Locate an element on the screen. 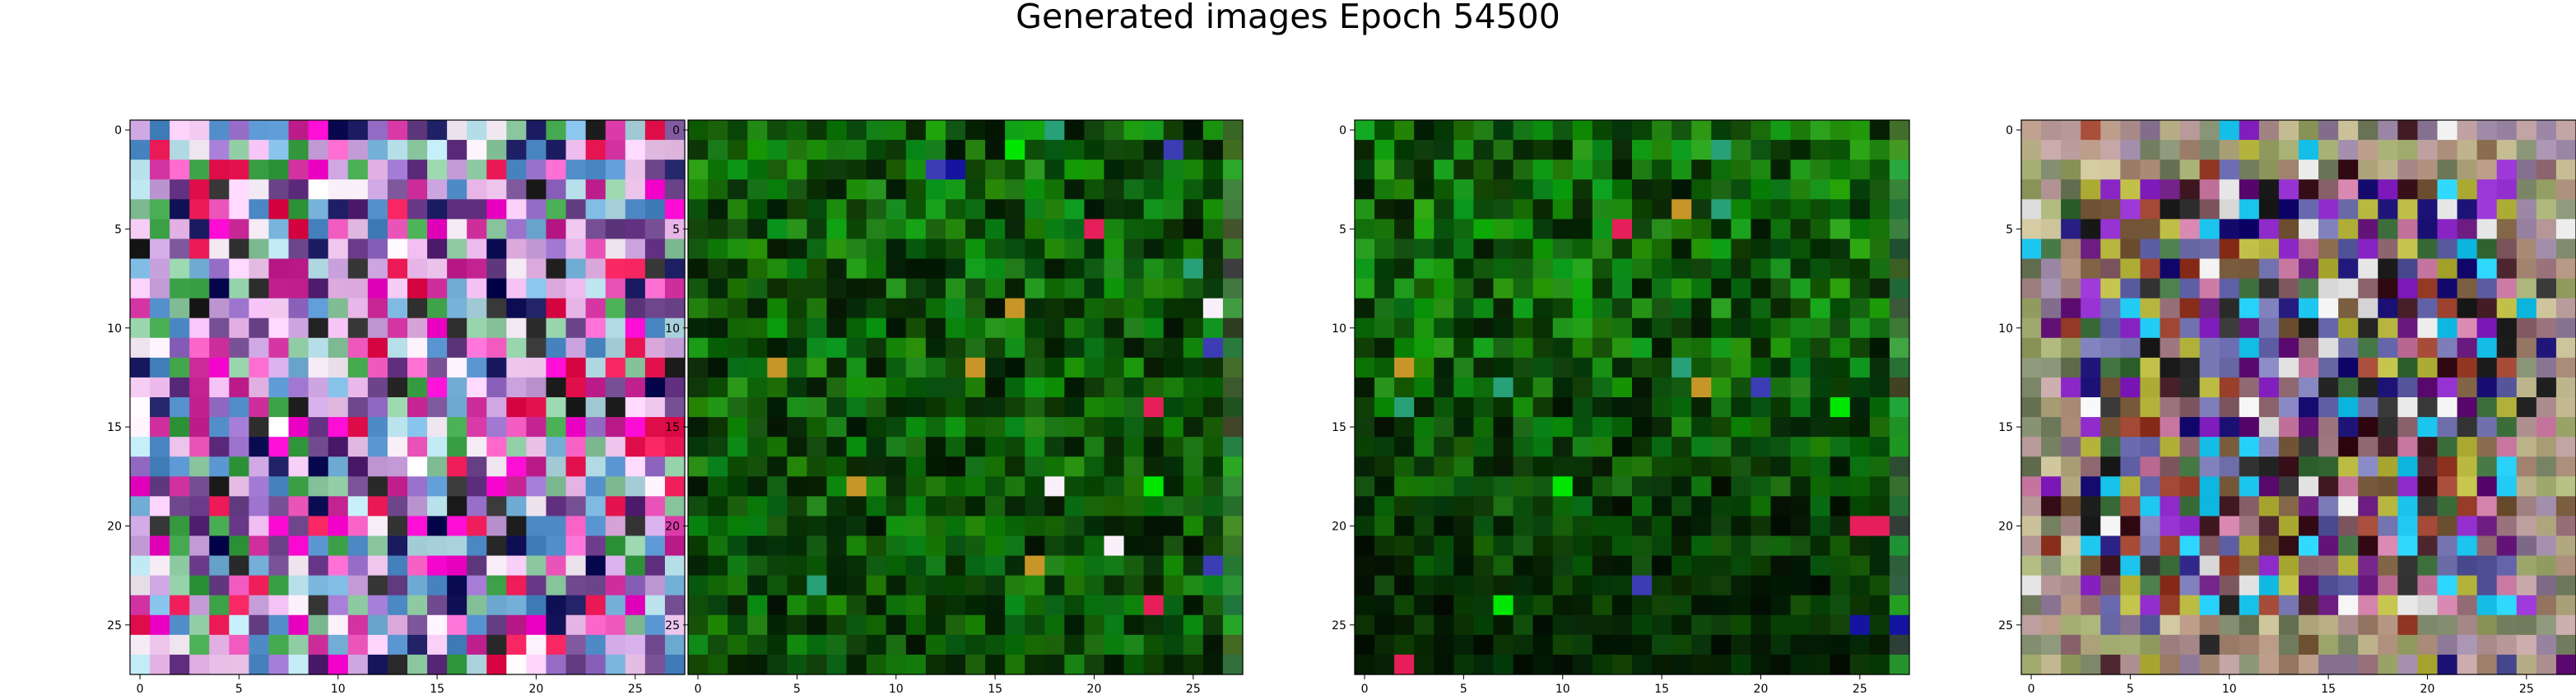  y-tick-label: 10 is located at coordinates (2005, 329).